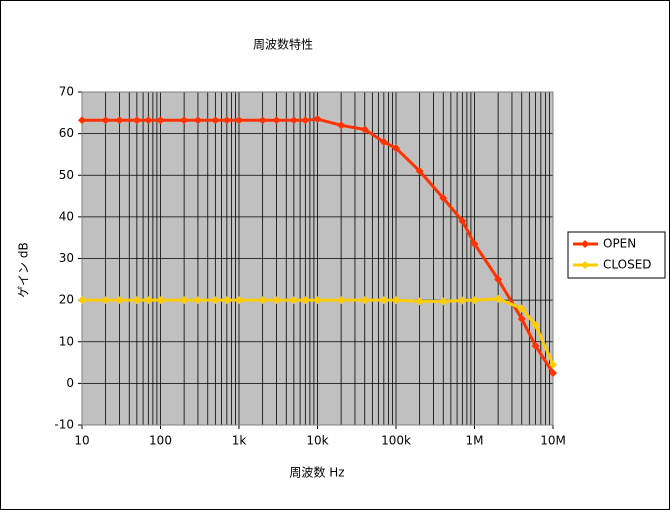 The width and height of the screenshot is (670, 510). Describe the element at coordinates (66, 300) in the screenshot. I see `y-tick-label: 20` at that location.